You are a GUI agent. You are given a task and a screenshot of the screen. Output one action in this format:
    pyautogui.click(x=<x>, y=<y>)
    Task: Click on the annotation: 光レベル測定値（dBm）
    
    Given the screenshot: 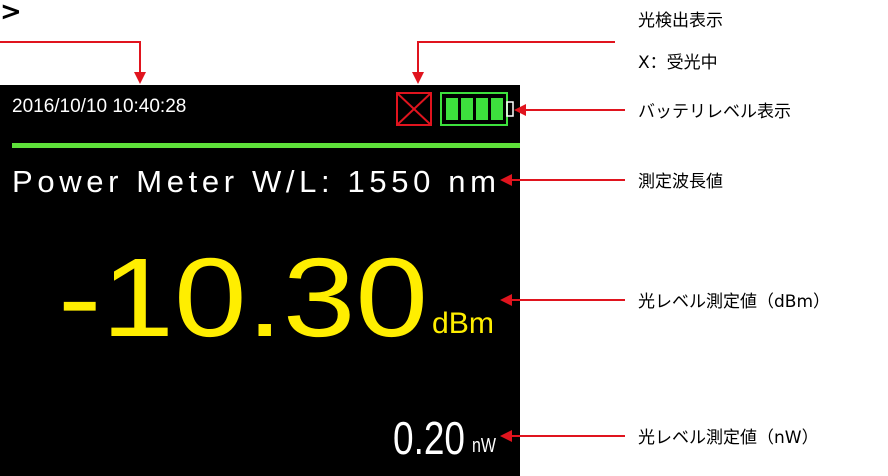 What is the action you would take?
    pyautogui.click(x=734, y=302)
    